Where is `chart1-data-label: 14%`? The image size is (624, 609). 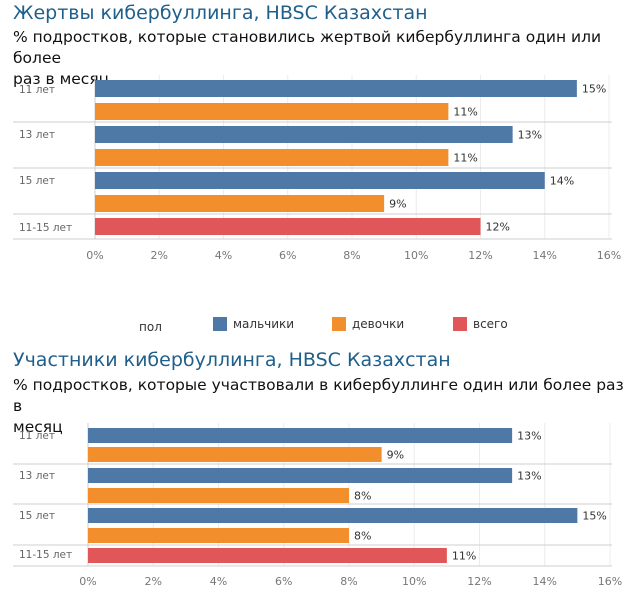 chart1-data-label: 14% is located at coordinates (562, 181).